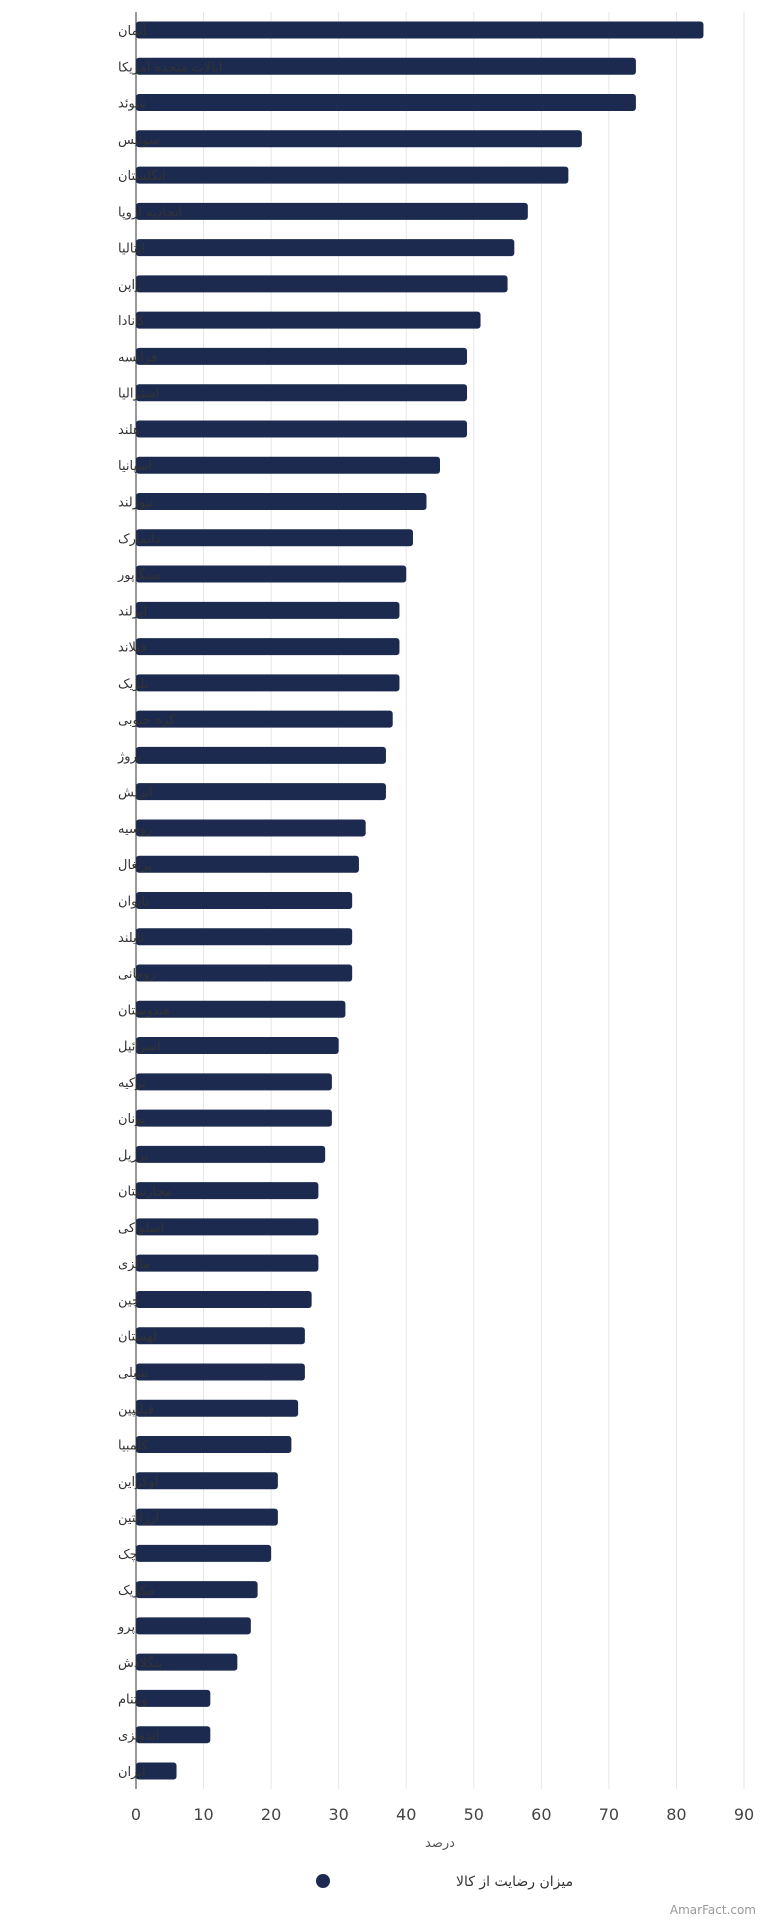  Describe the element at coordinates (139, 575) in the screenshot. I see `category-label: سنگاپور` at that location.